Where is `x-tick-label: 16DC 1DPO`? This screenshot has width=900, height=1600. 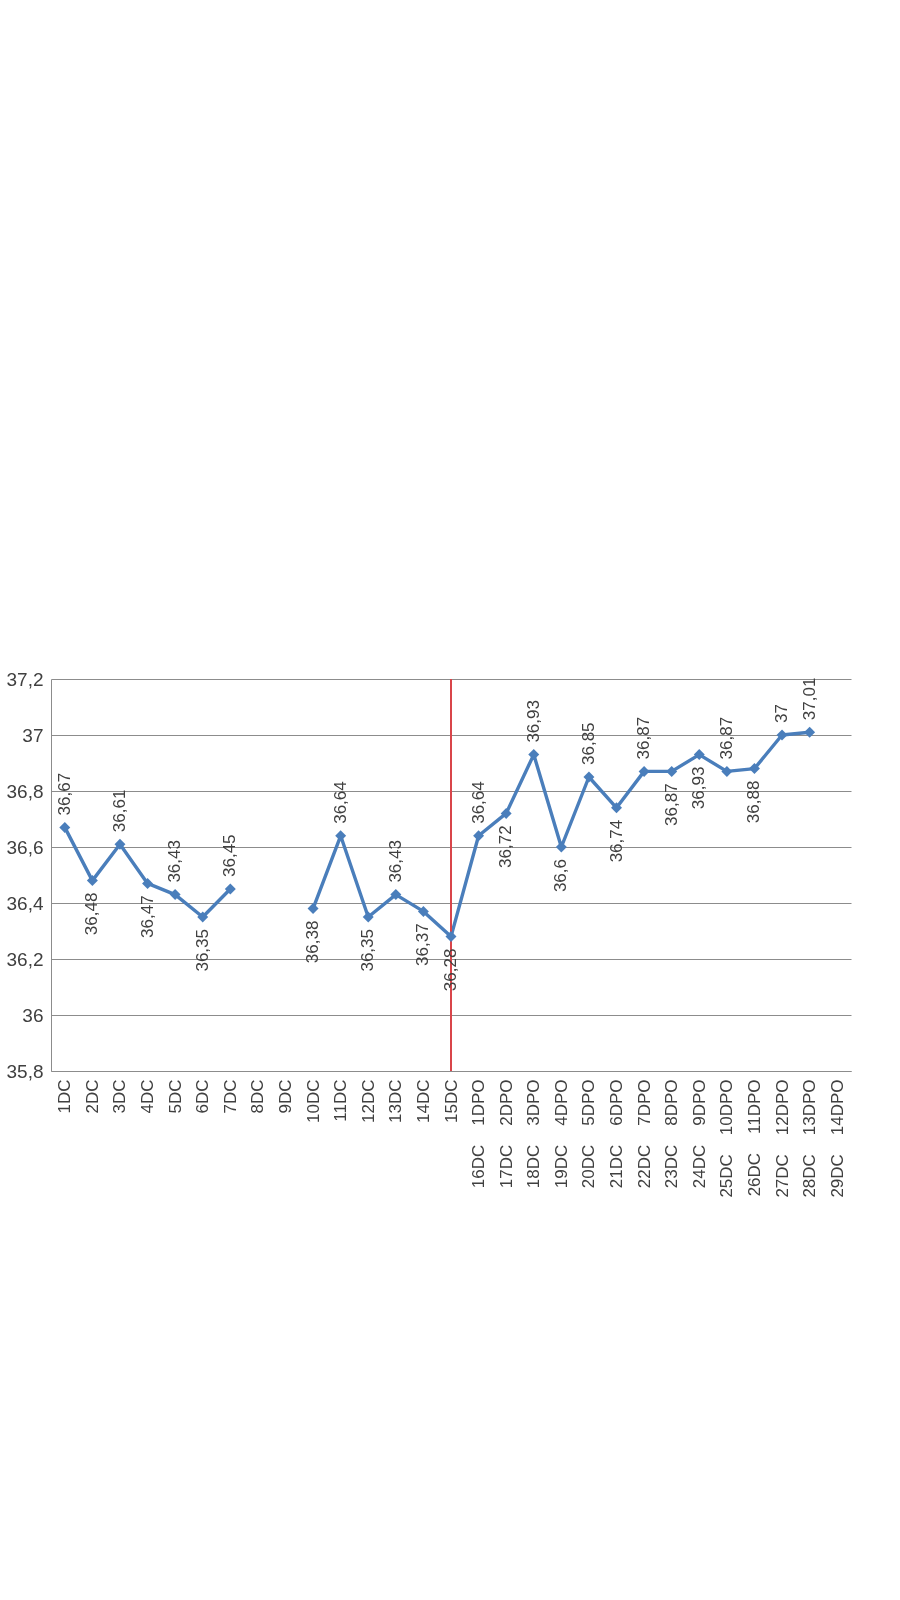 x-tick-label: 16DC 1DPO is located at coordinates (479, 1134).